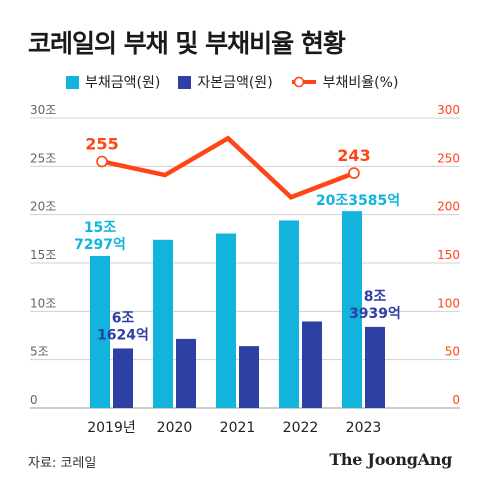 Image resolution: width=480 pixels, height=488 pixels. Describe the element at coordinates (185, 82) in the screenshot. I see `legend-swatch-capital` at that location.